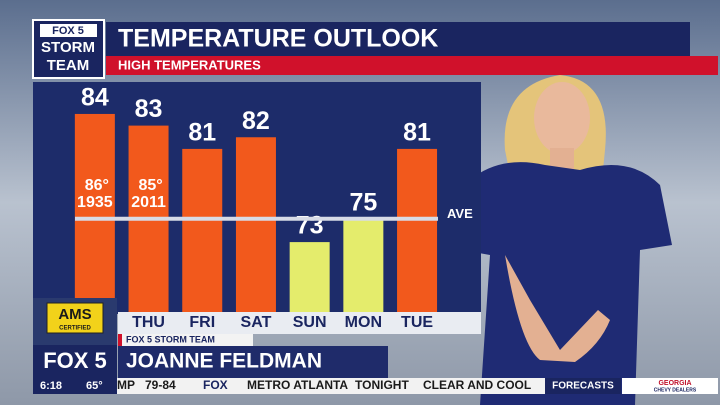 This screenshot has width=720, height=410. I want to click on logo-text: STORM, so click(68, 47).